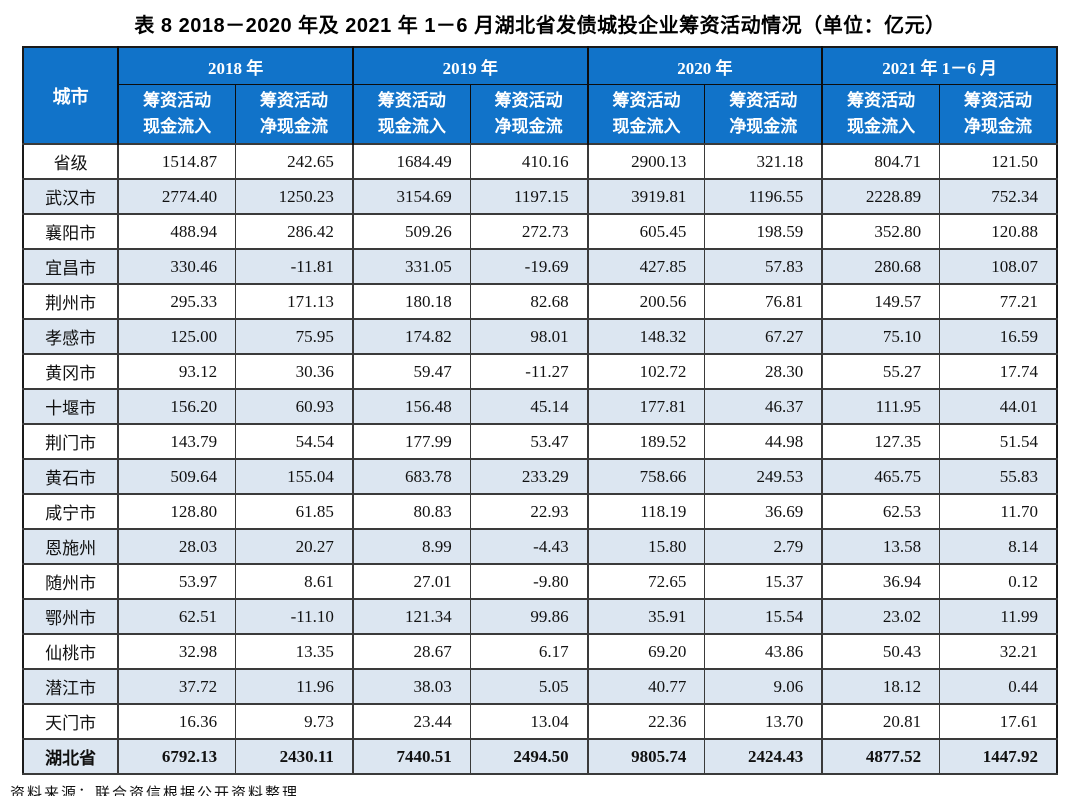  I want to click on value-cell: 149.57, so click(881, 301).